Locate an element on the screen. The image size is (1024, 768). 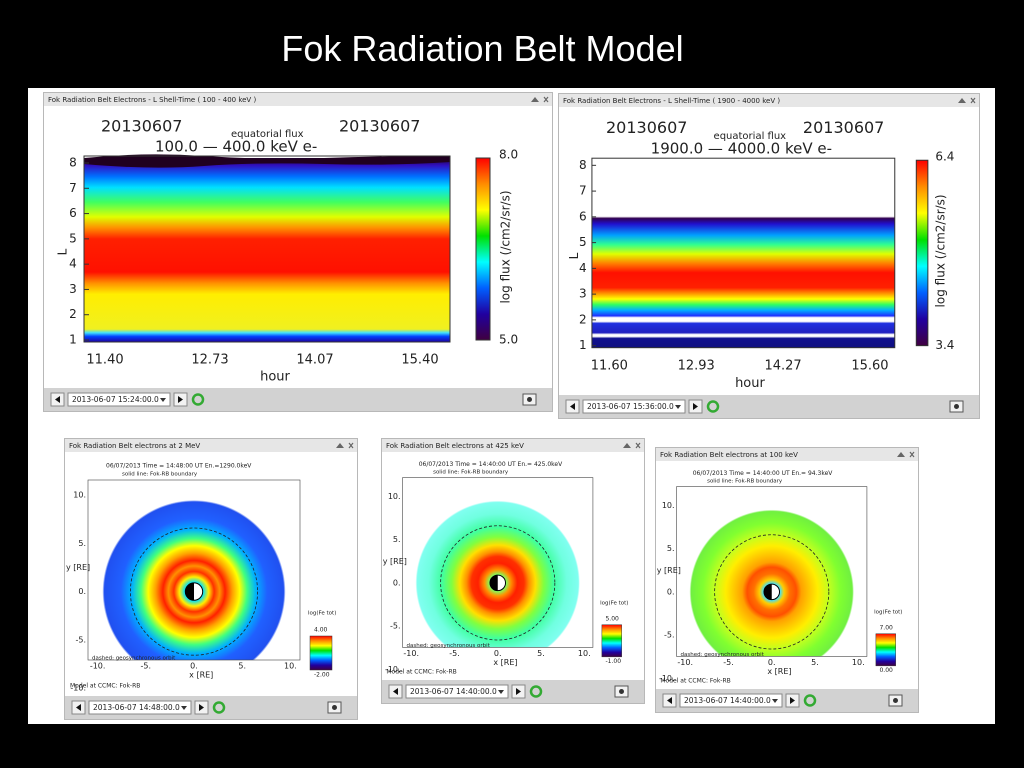
x-tick-label: 12.73 is located at coordinates (209, 360).